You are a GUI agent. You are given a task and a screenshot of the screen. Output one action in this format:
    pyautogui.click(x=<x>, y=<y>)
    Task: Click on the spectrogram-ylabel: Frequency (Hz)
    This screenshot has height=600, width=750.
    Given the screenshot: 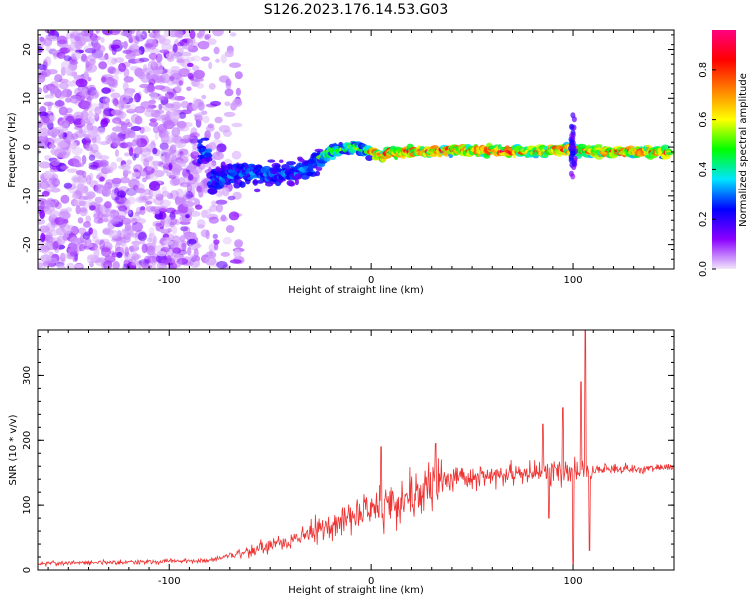 What is the action you would take?
    pyautogui.click(x=12, y=150)
    